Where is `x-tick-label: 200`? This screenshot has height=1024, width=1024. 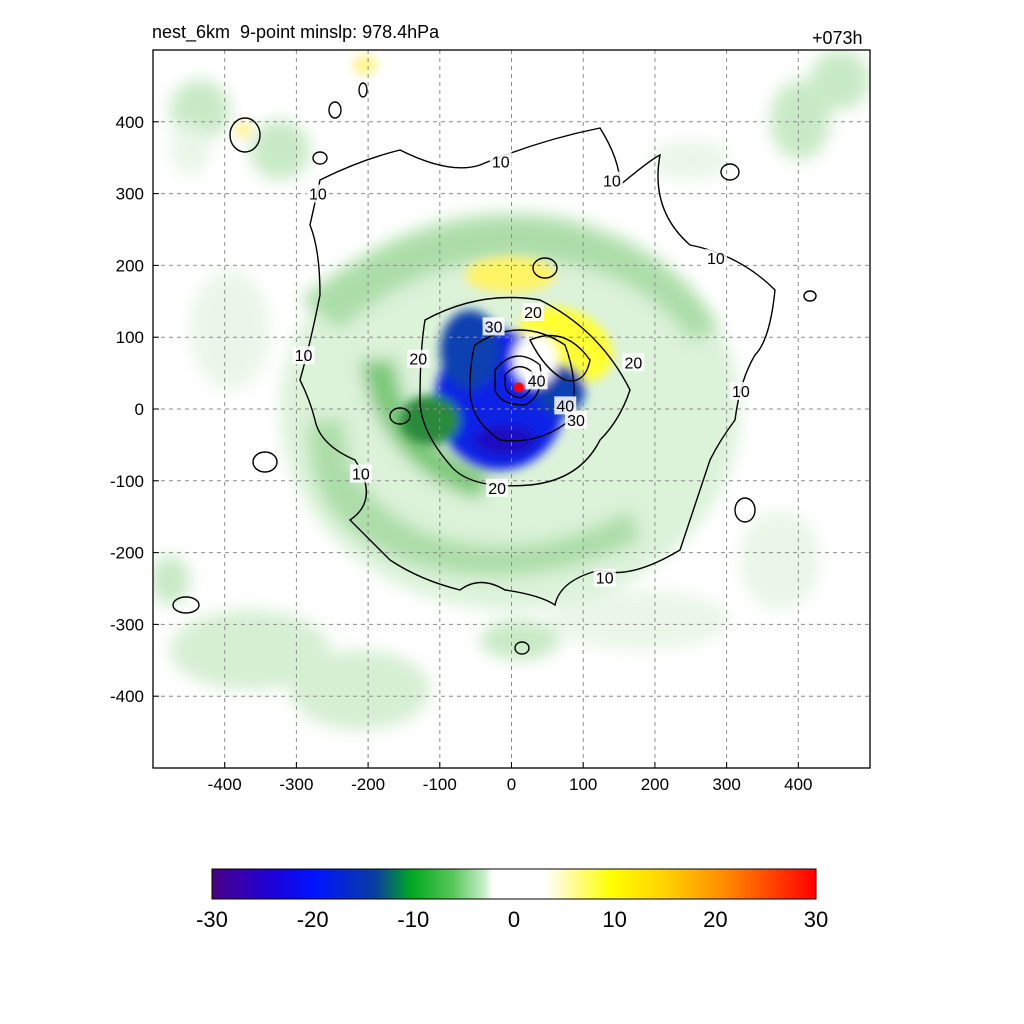
x-tick-label: 200 is located at coordinates (655, 784).